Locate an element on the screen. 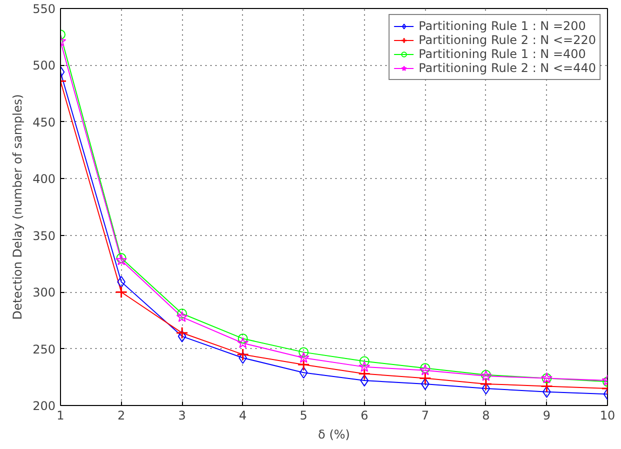 The height and width of the screenshot is (449, 621). legend-label: Partitioning Rule 1 : N =400 is located at coordinates (502, 54).